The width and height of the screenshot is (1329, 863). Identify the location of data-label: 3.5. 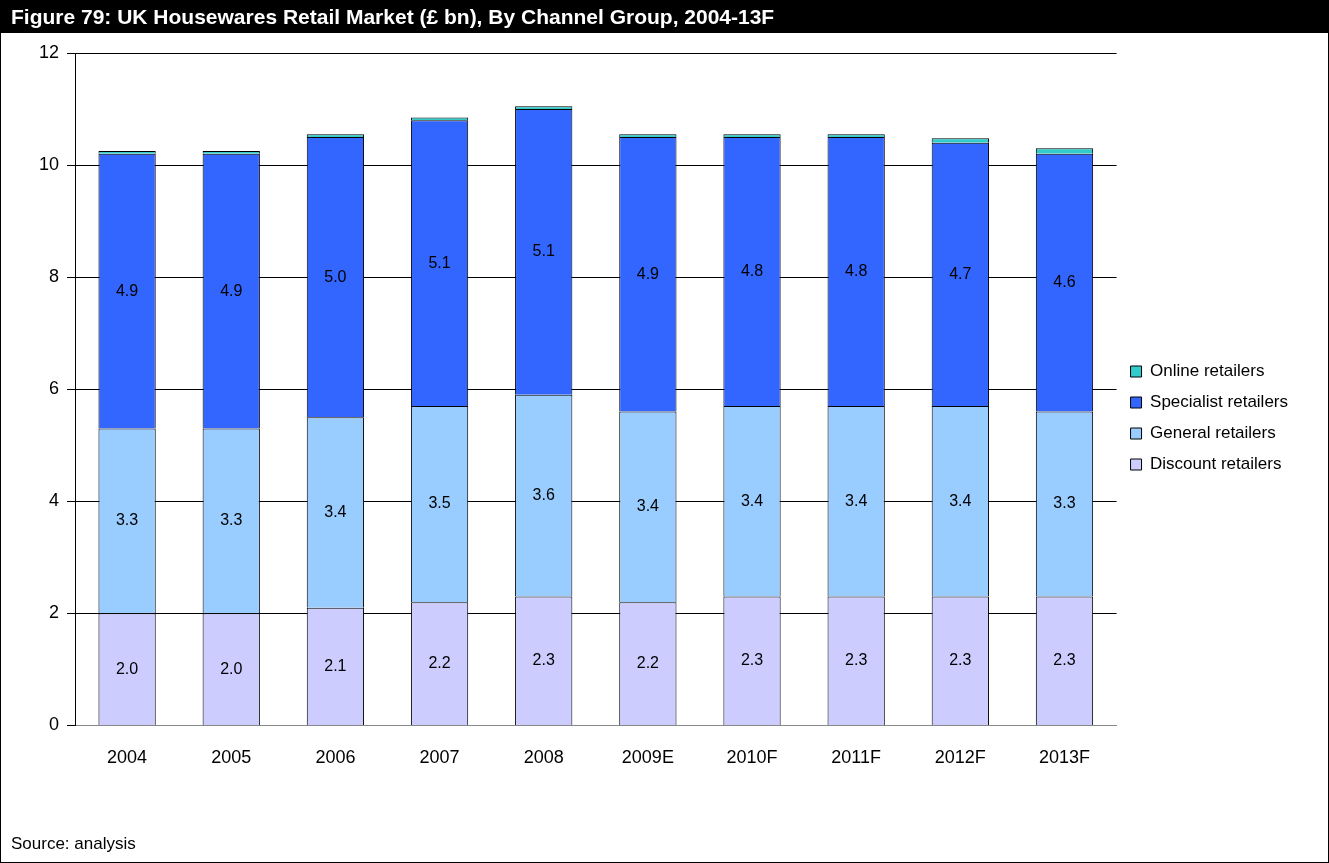
(439, 503).